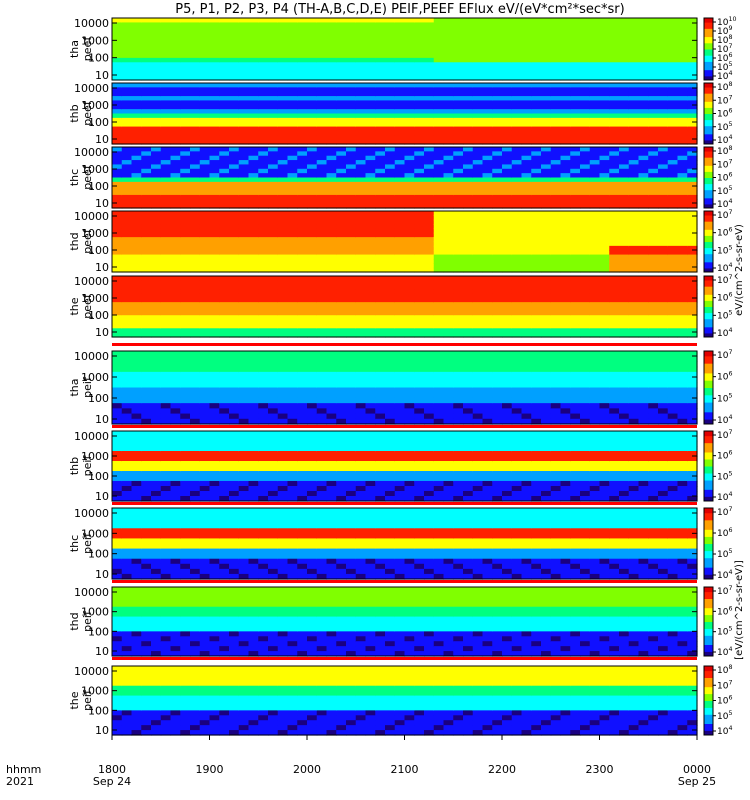 This screenshot has width=750, height=800. I want to click on colorbar-tick-label: 105, so click(724, 127).